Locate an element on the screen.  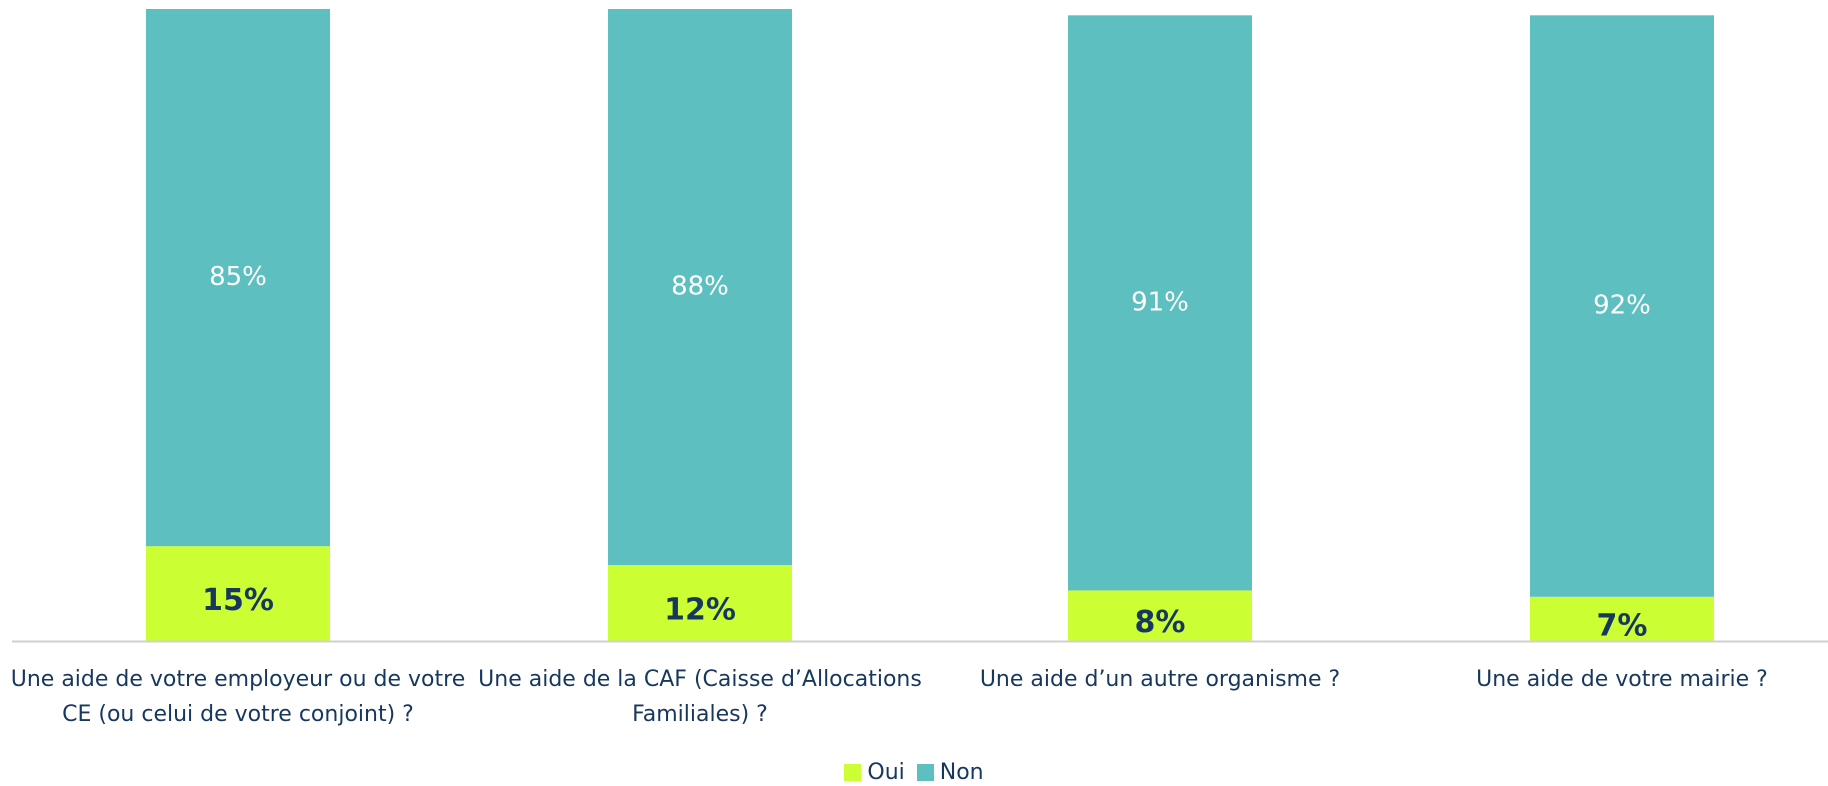
x-tick-label: Une aide d’un autre organisme ? is located at coordinates (1160, 679).